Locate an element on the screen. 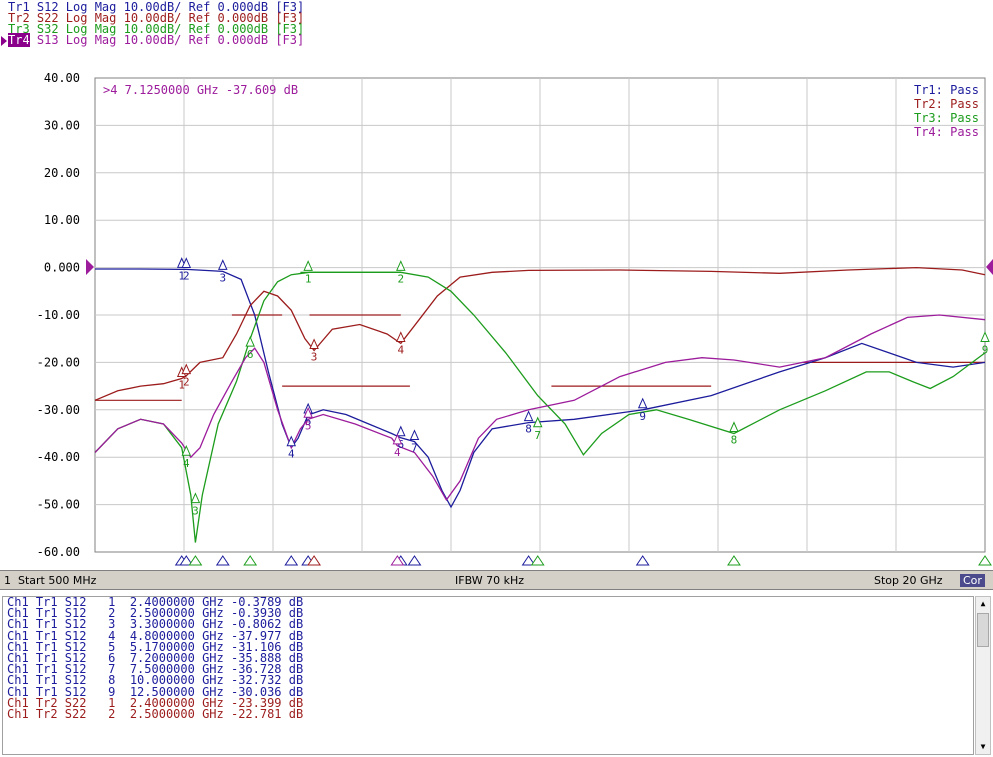  marker-label: 5 is located at coordinates (308, 425).